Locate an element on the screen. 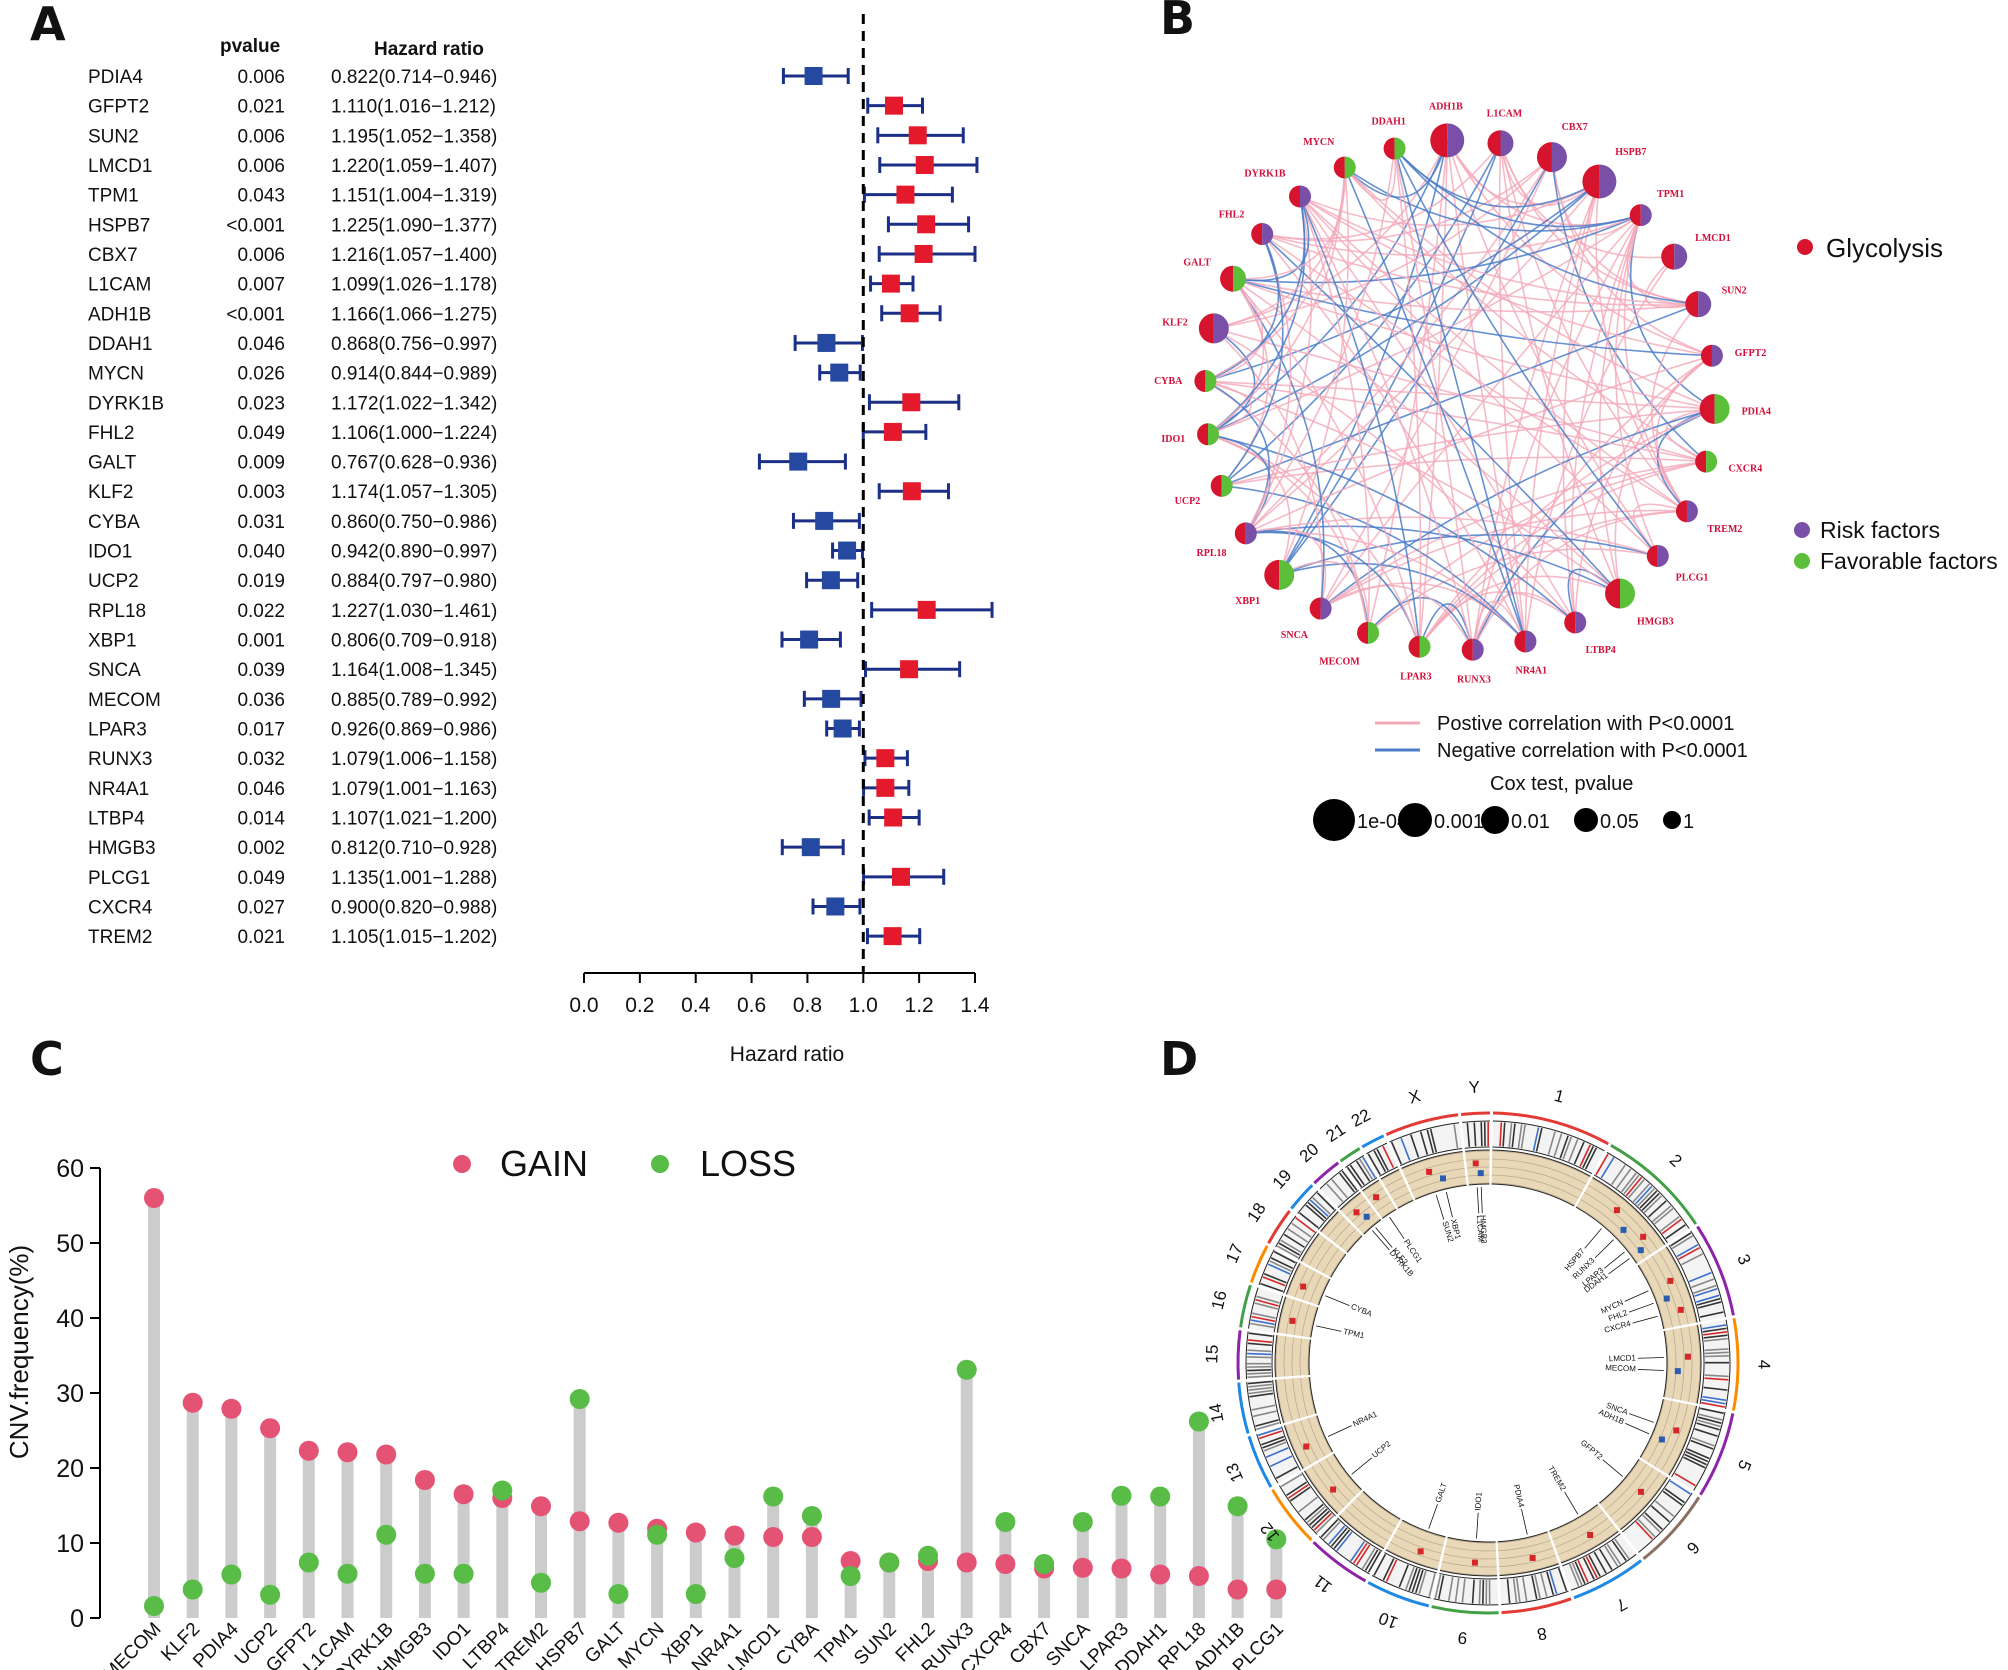  network-node: GALT is located at coordinates (1215, 274).